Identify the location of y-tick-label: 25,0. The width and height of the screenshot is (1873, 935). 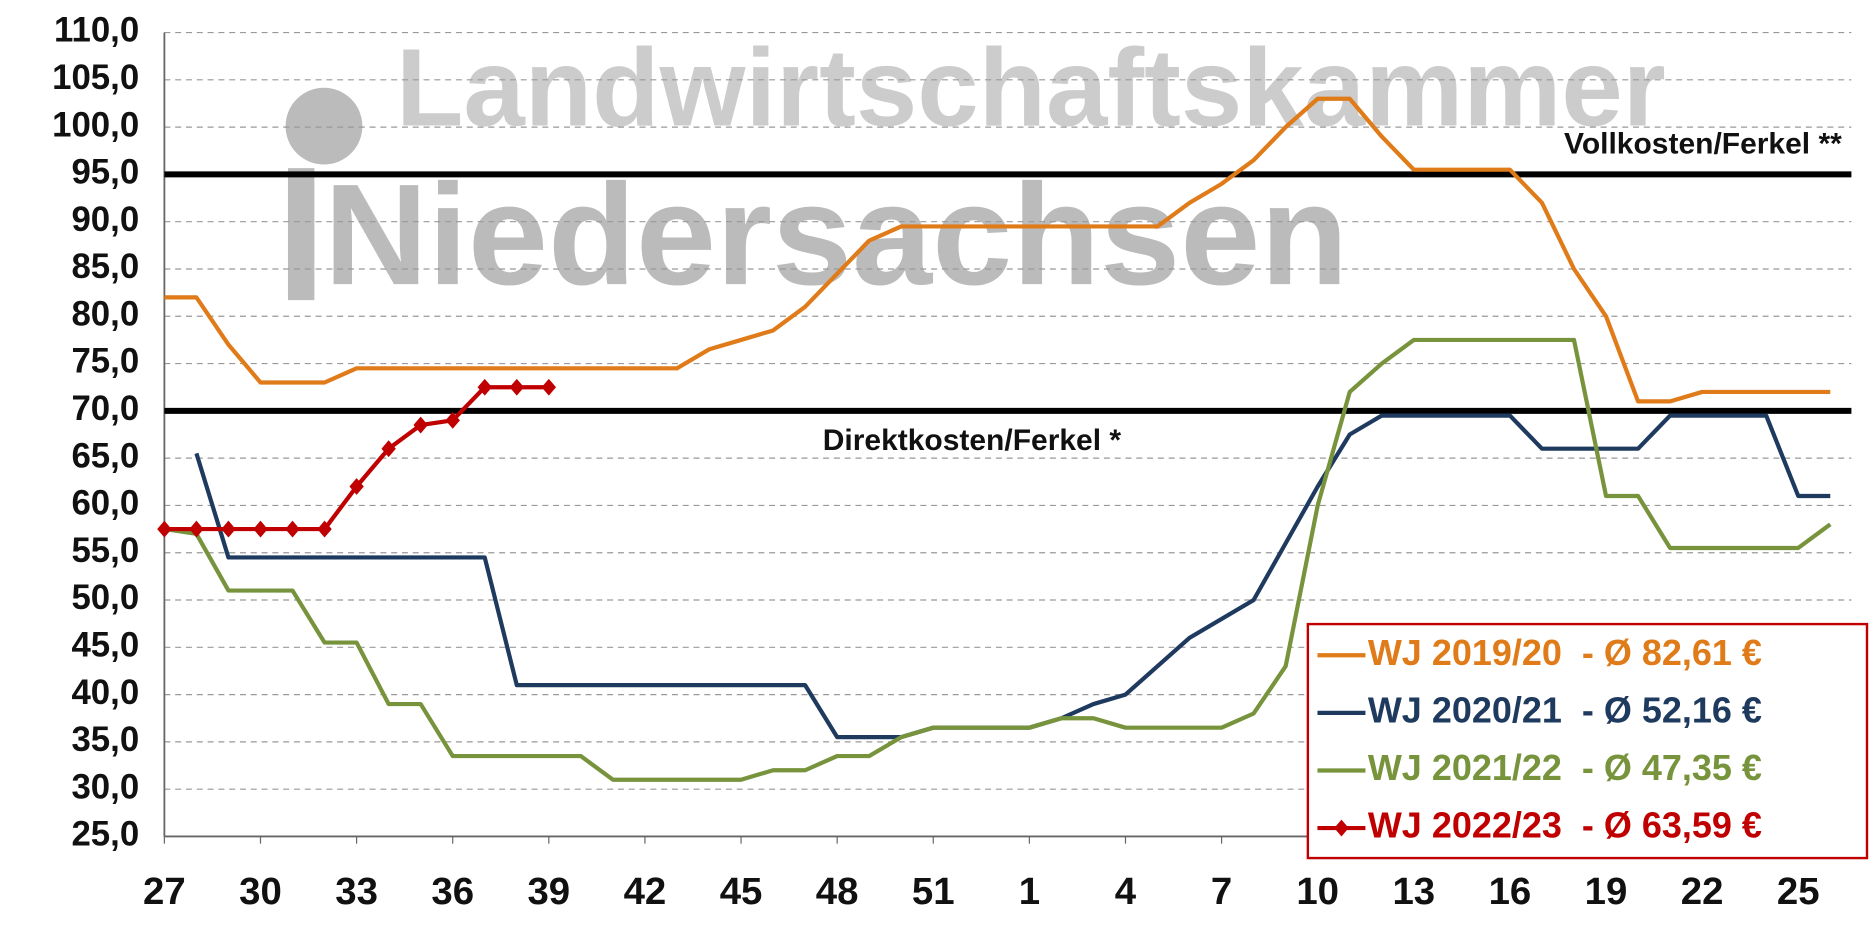
(105, 835).